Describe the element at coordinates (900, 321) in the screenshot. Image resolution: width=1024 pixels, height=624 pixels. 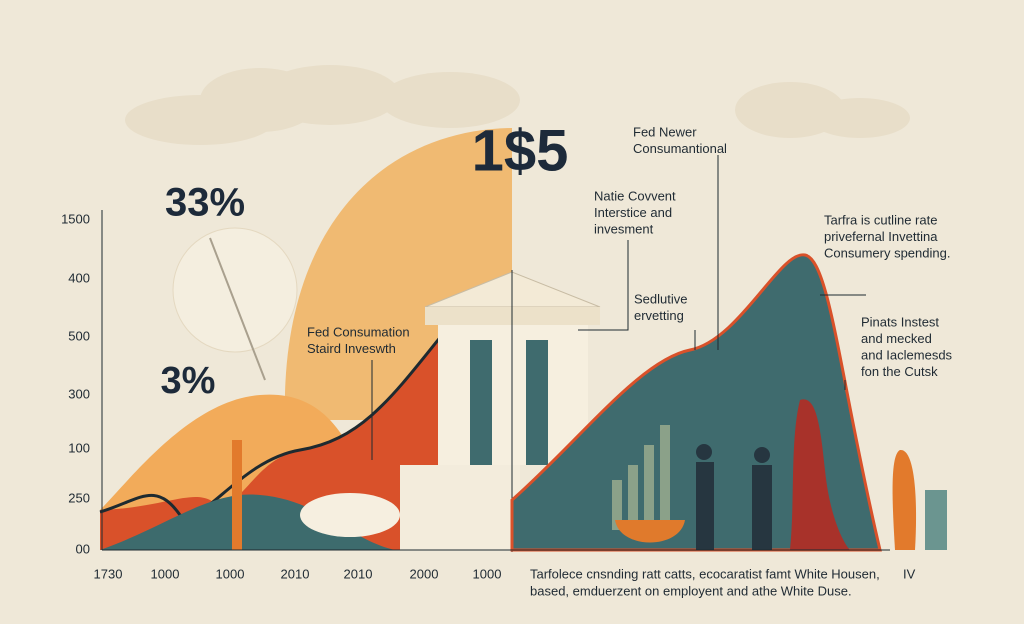
I see `annotation: Pinats Instest` at that location.